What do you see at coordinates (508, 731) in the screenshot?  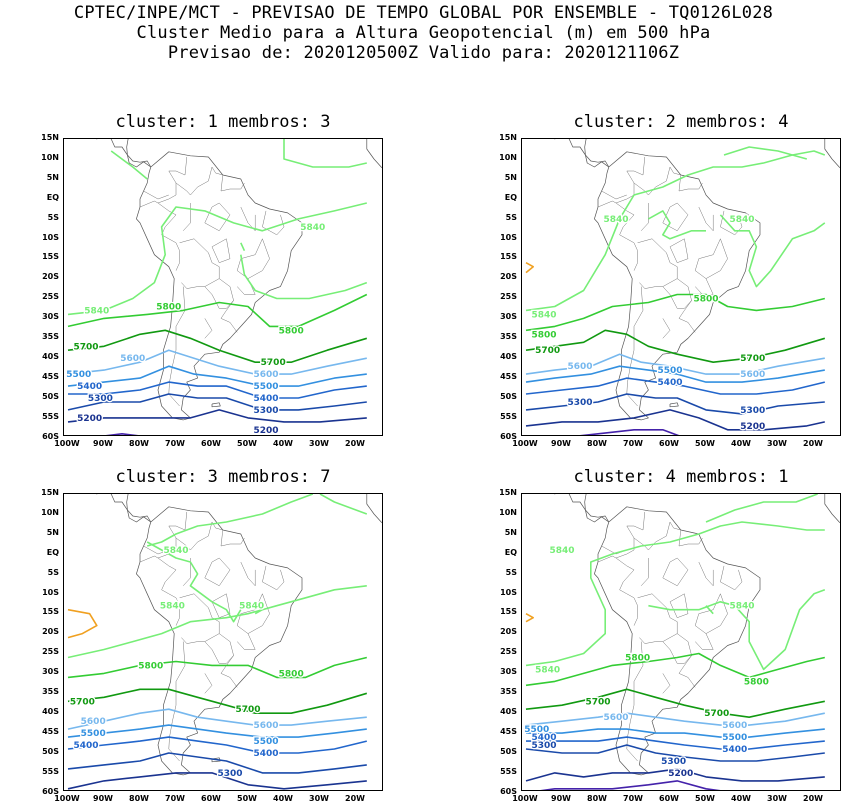 I see `lat-tick-label: 45S` at bounding box center [508, 731].